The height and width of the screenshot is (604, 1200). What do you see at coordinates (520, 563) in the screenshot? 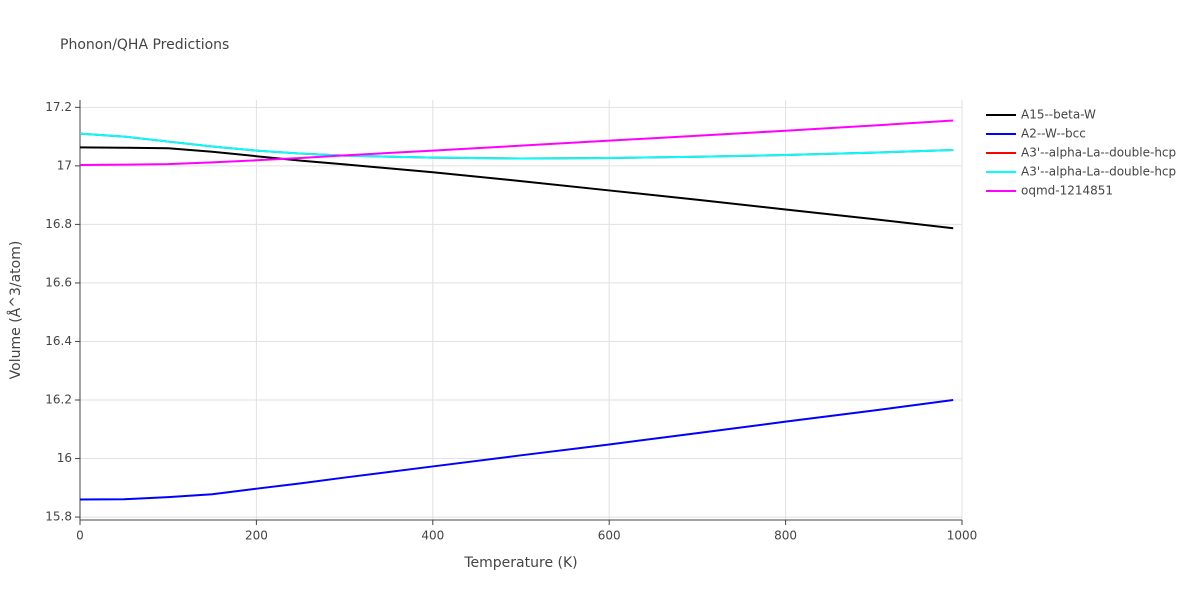
I see `x-axis-label: Temperature (K)` at bounding box center [520, 563].